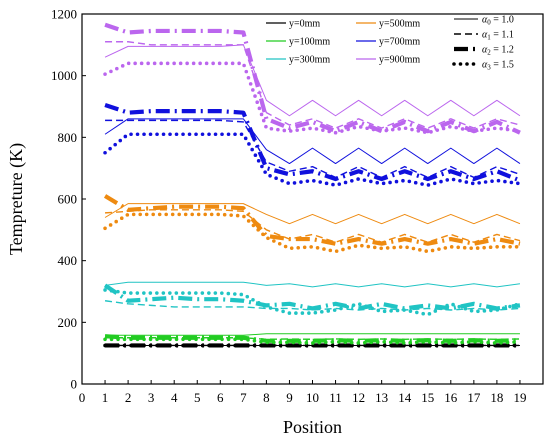 This screenshot has height=444, width=550. What do you see at coordinates (312, 427) in the screenshot?
I see `x-axis-title: Position` at bounding box center [312, 427].